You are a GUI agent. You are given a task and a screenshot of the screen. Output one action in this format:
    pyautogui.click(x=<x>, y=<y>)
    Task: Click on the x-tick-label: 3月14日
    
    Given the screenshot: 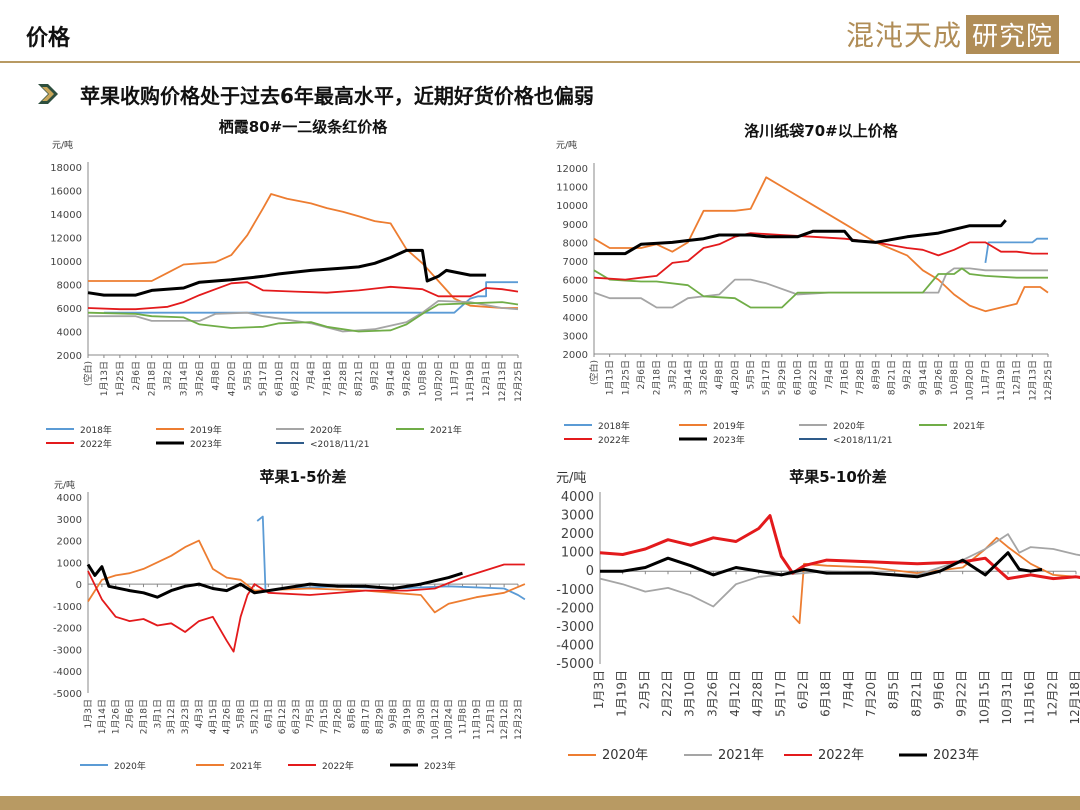 What is the action you would take?
    pyautogui.click(x=184, y=378)
    